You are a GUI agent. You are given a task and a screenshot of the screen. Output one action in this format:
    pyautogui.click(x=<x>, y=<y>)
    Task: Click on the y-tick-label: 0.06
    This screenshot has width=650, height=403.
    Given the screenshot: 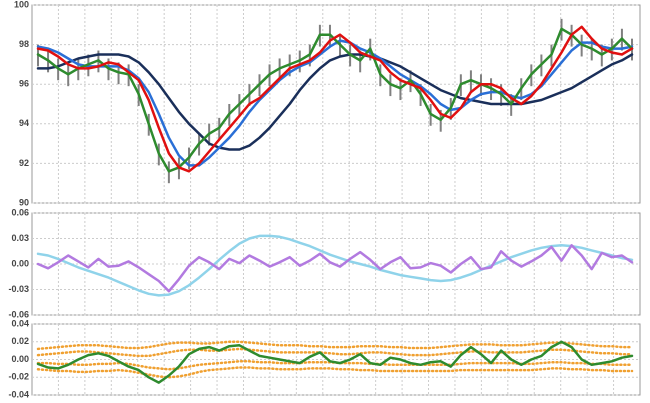 What is the action you would take?
    pyautogui.click(x=20, y=212)
    